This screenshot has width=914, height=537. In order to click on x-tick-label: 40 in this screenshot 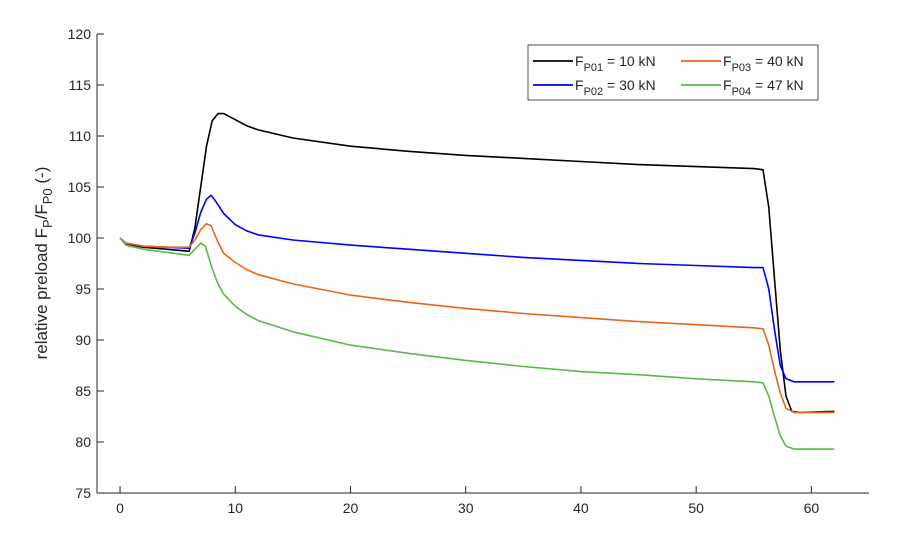, I will do `click(581, 508)`.